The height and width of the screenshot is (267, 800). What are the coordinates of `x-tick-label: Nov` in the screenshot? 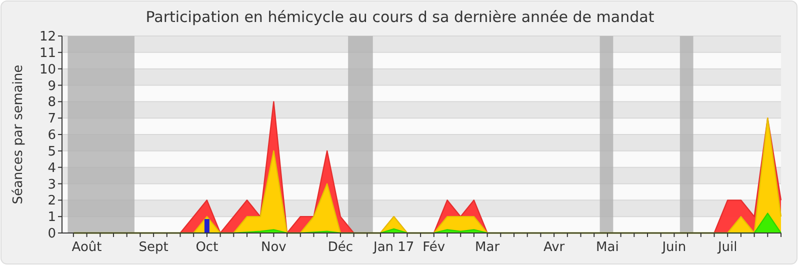 It's located at (274, 247).